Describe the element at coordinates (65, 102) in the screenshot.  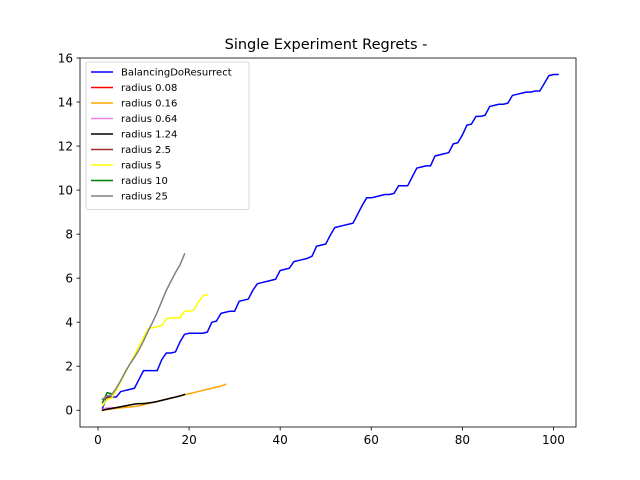
I see `y-tick-label: 14` at that location.